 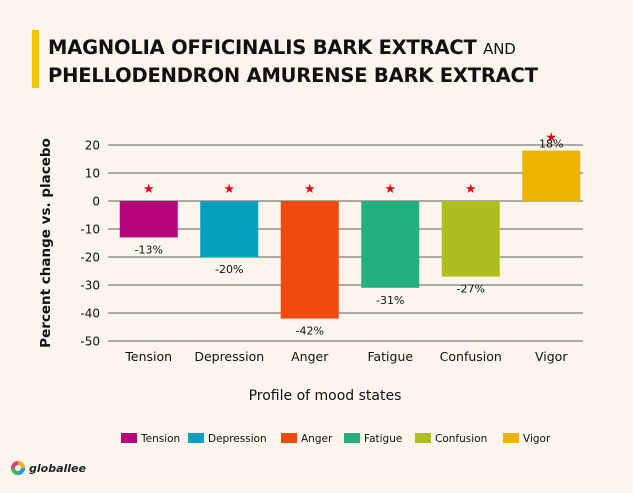 I want to click on y-tick-label: 20, so click(x=92, y=146).